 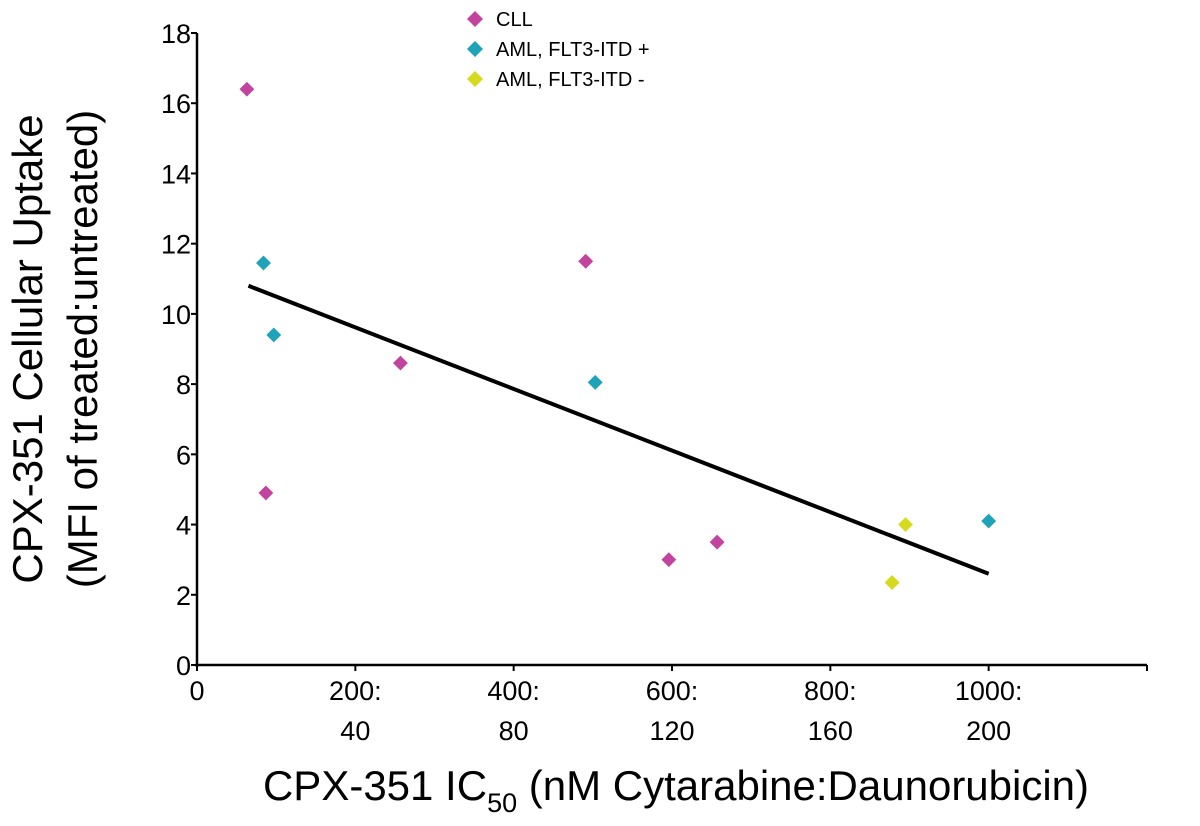 What do you see at coordinates (502, 803) in the screenshot?
I see `x-axis-title-subscript: 50` at bounding box center [502, 803].